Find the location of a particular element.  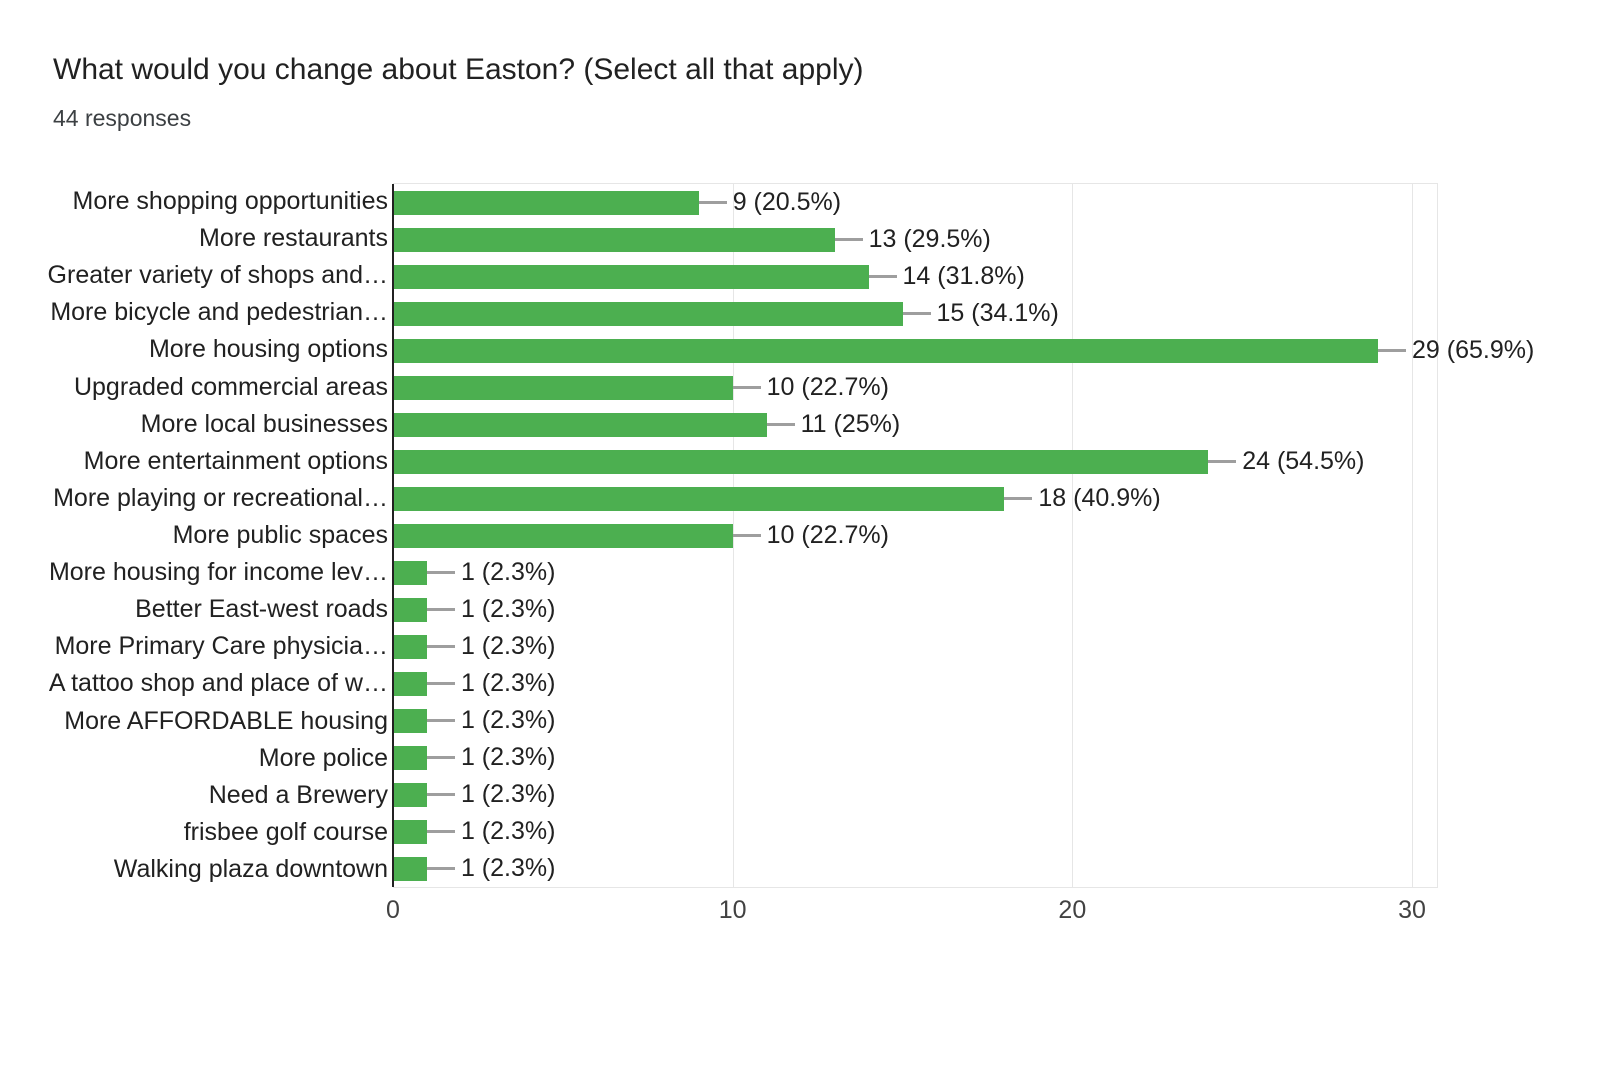

bar-row: 9 (20.5%) is located at coordinates (915, 202).